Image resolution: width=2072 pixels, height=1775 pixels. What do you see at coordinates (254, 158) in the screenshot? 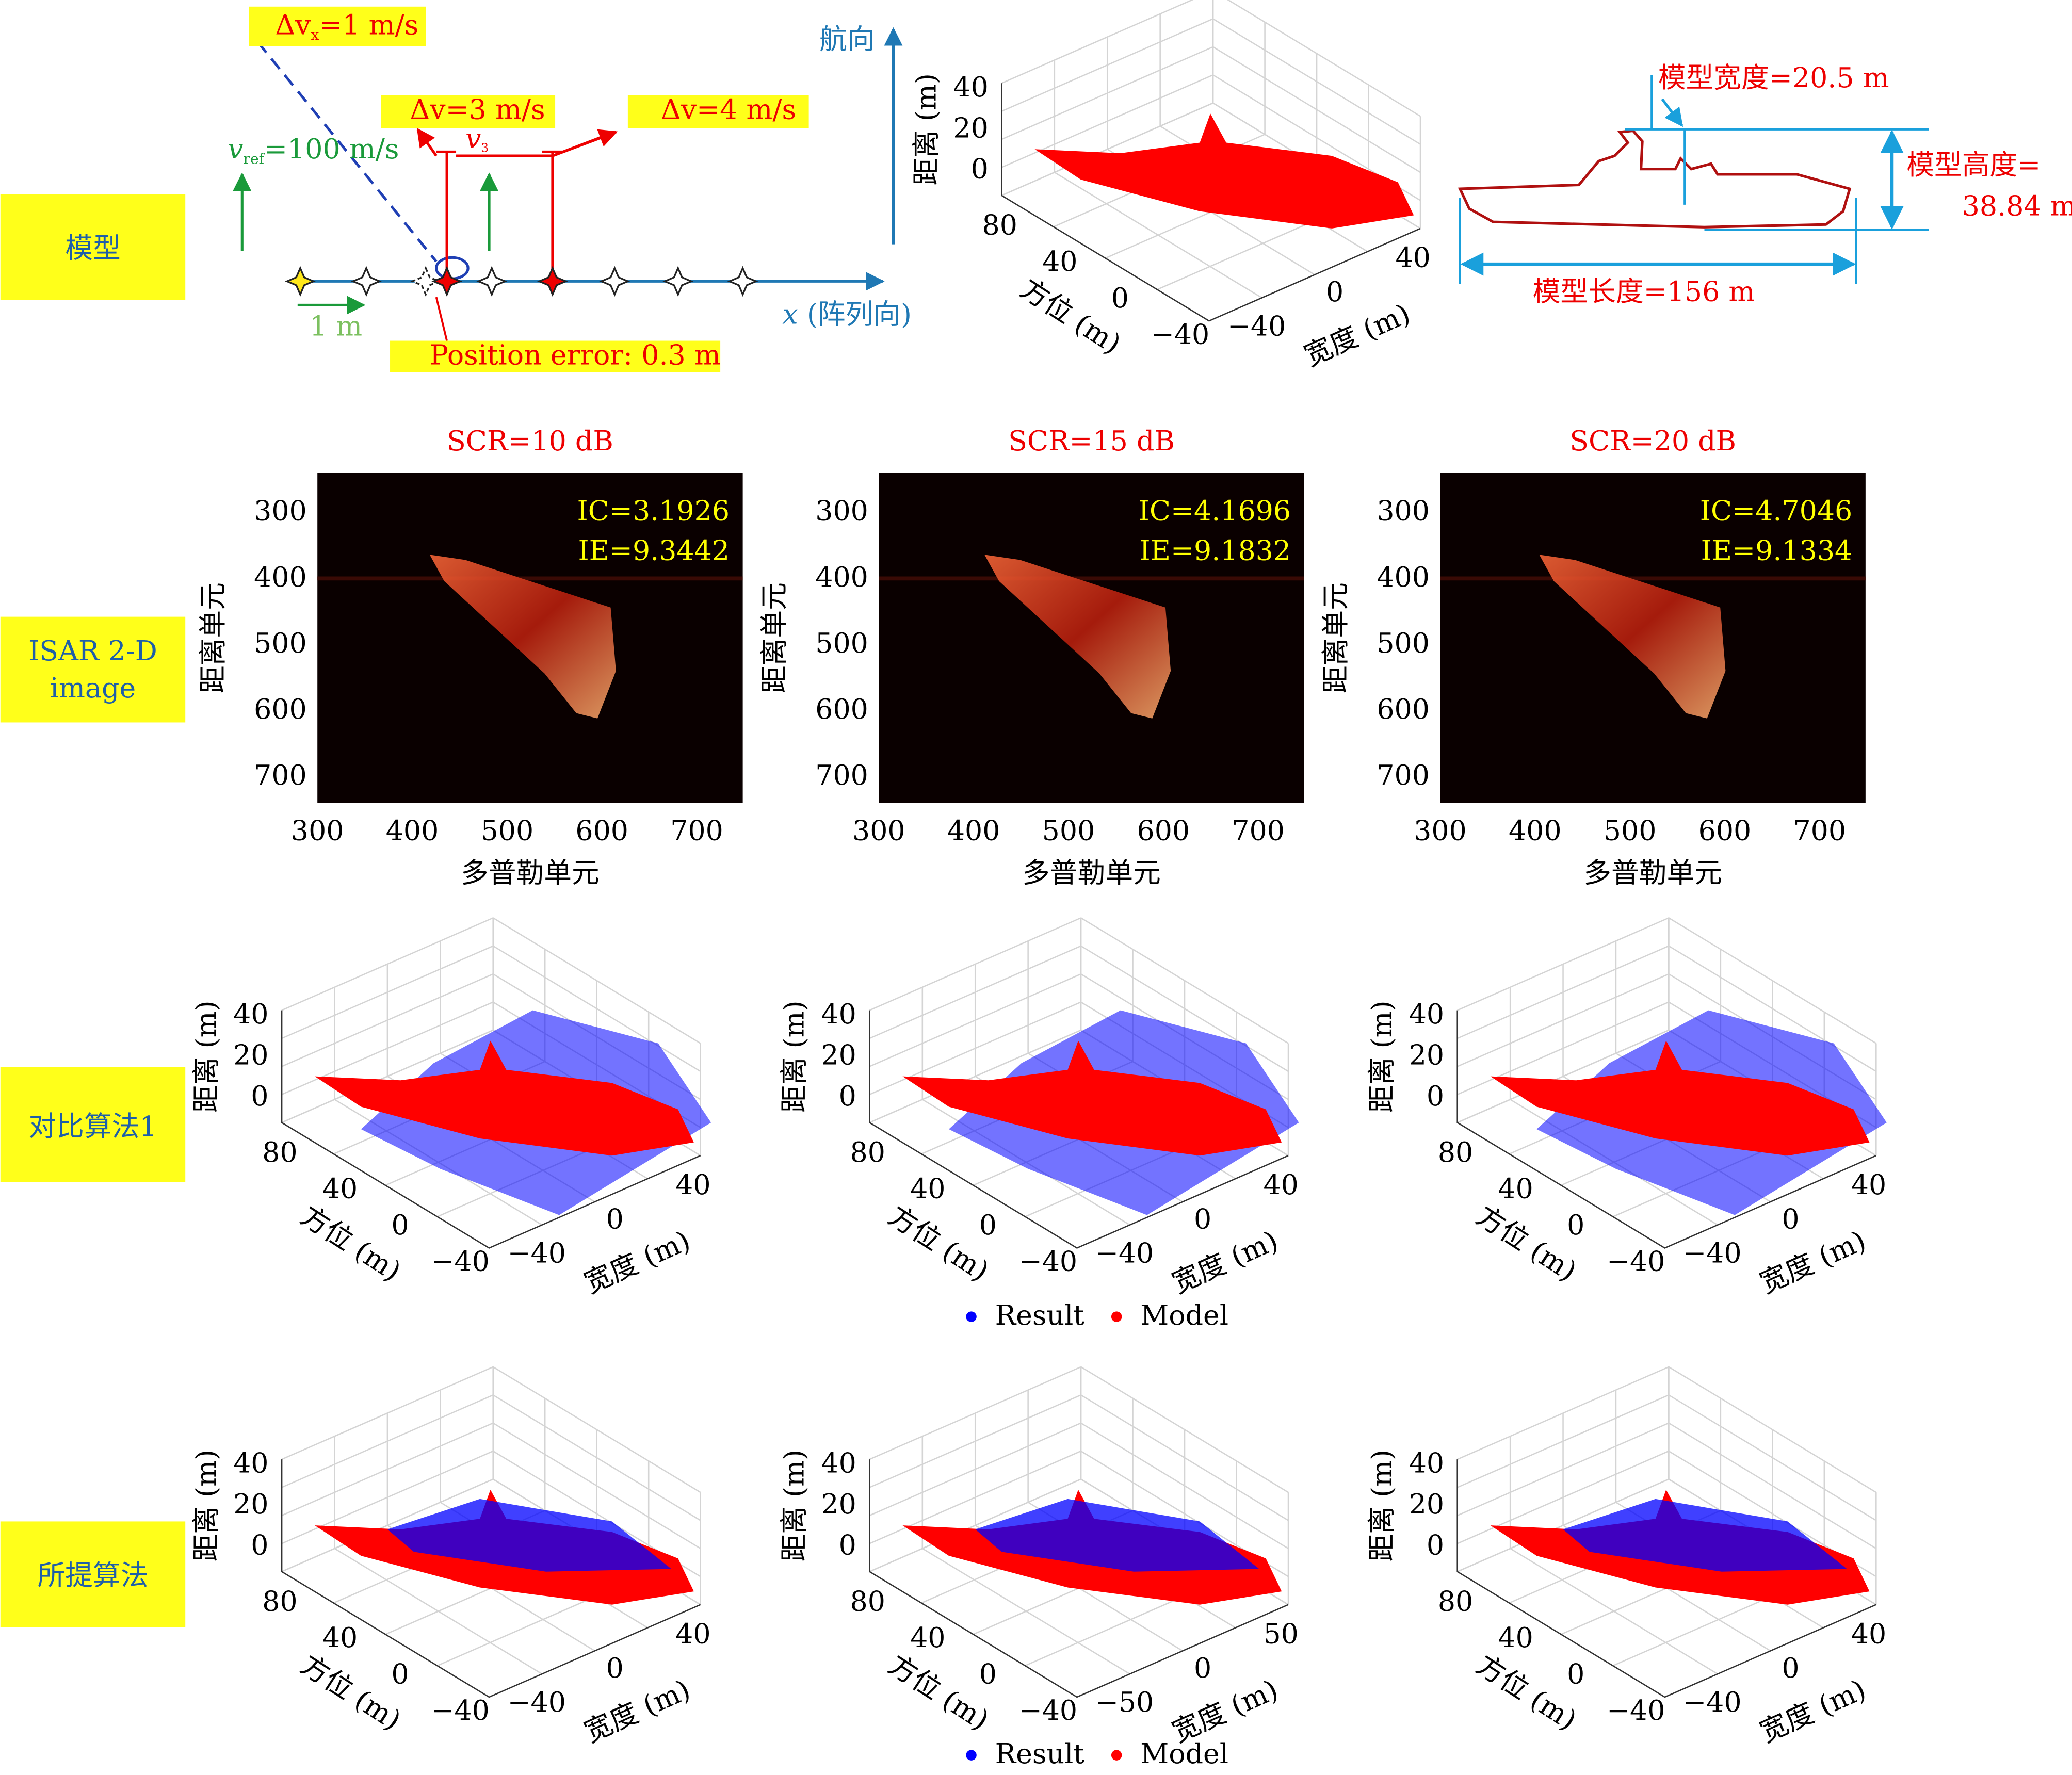
I see `annotation-sub: ref` at bounding box center [254, 158].